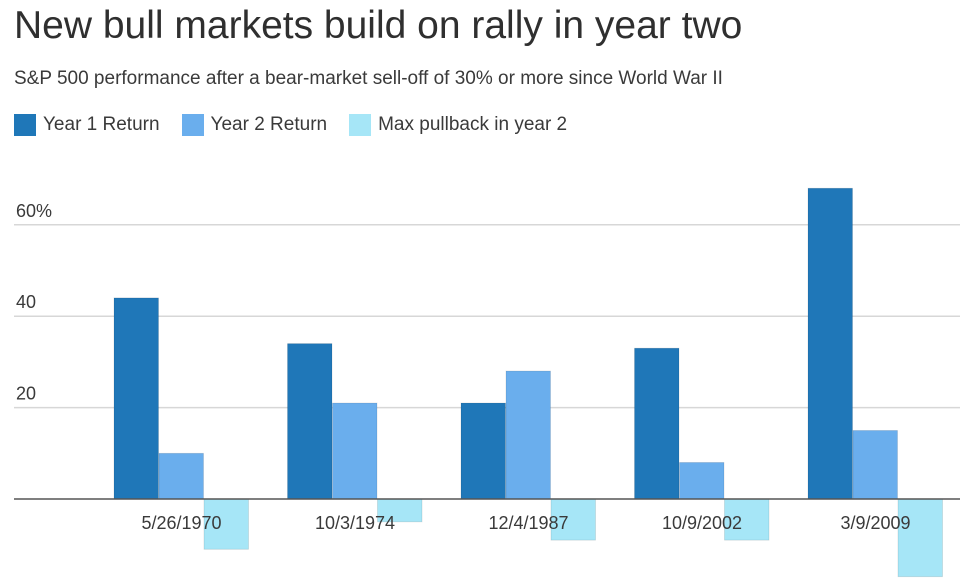  Describe the element at coordinates (360, 125) in the screenshot. I see `legend-swatch-pullback` at that location.